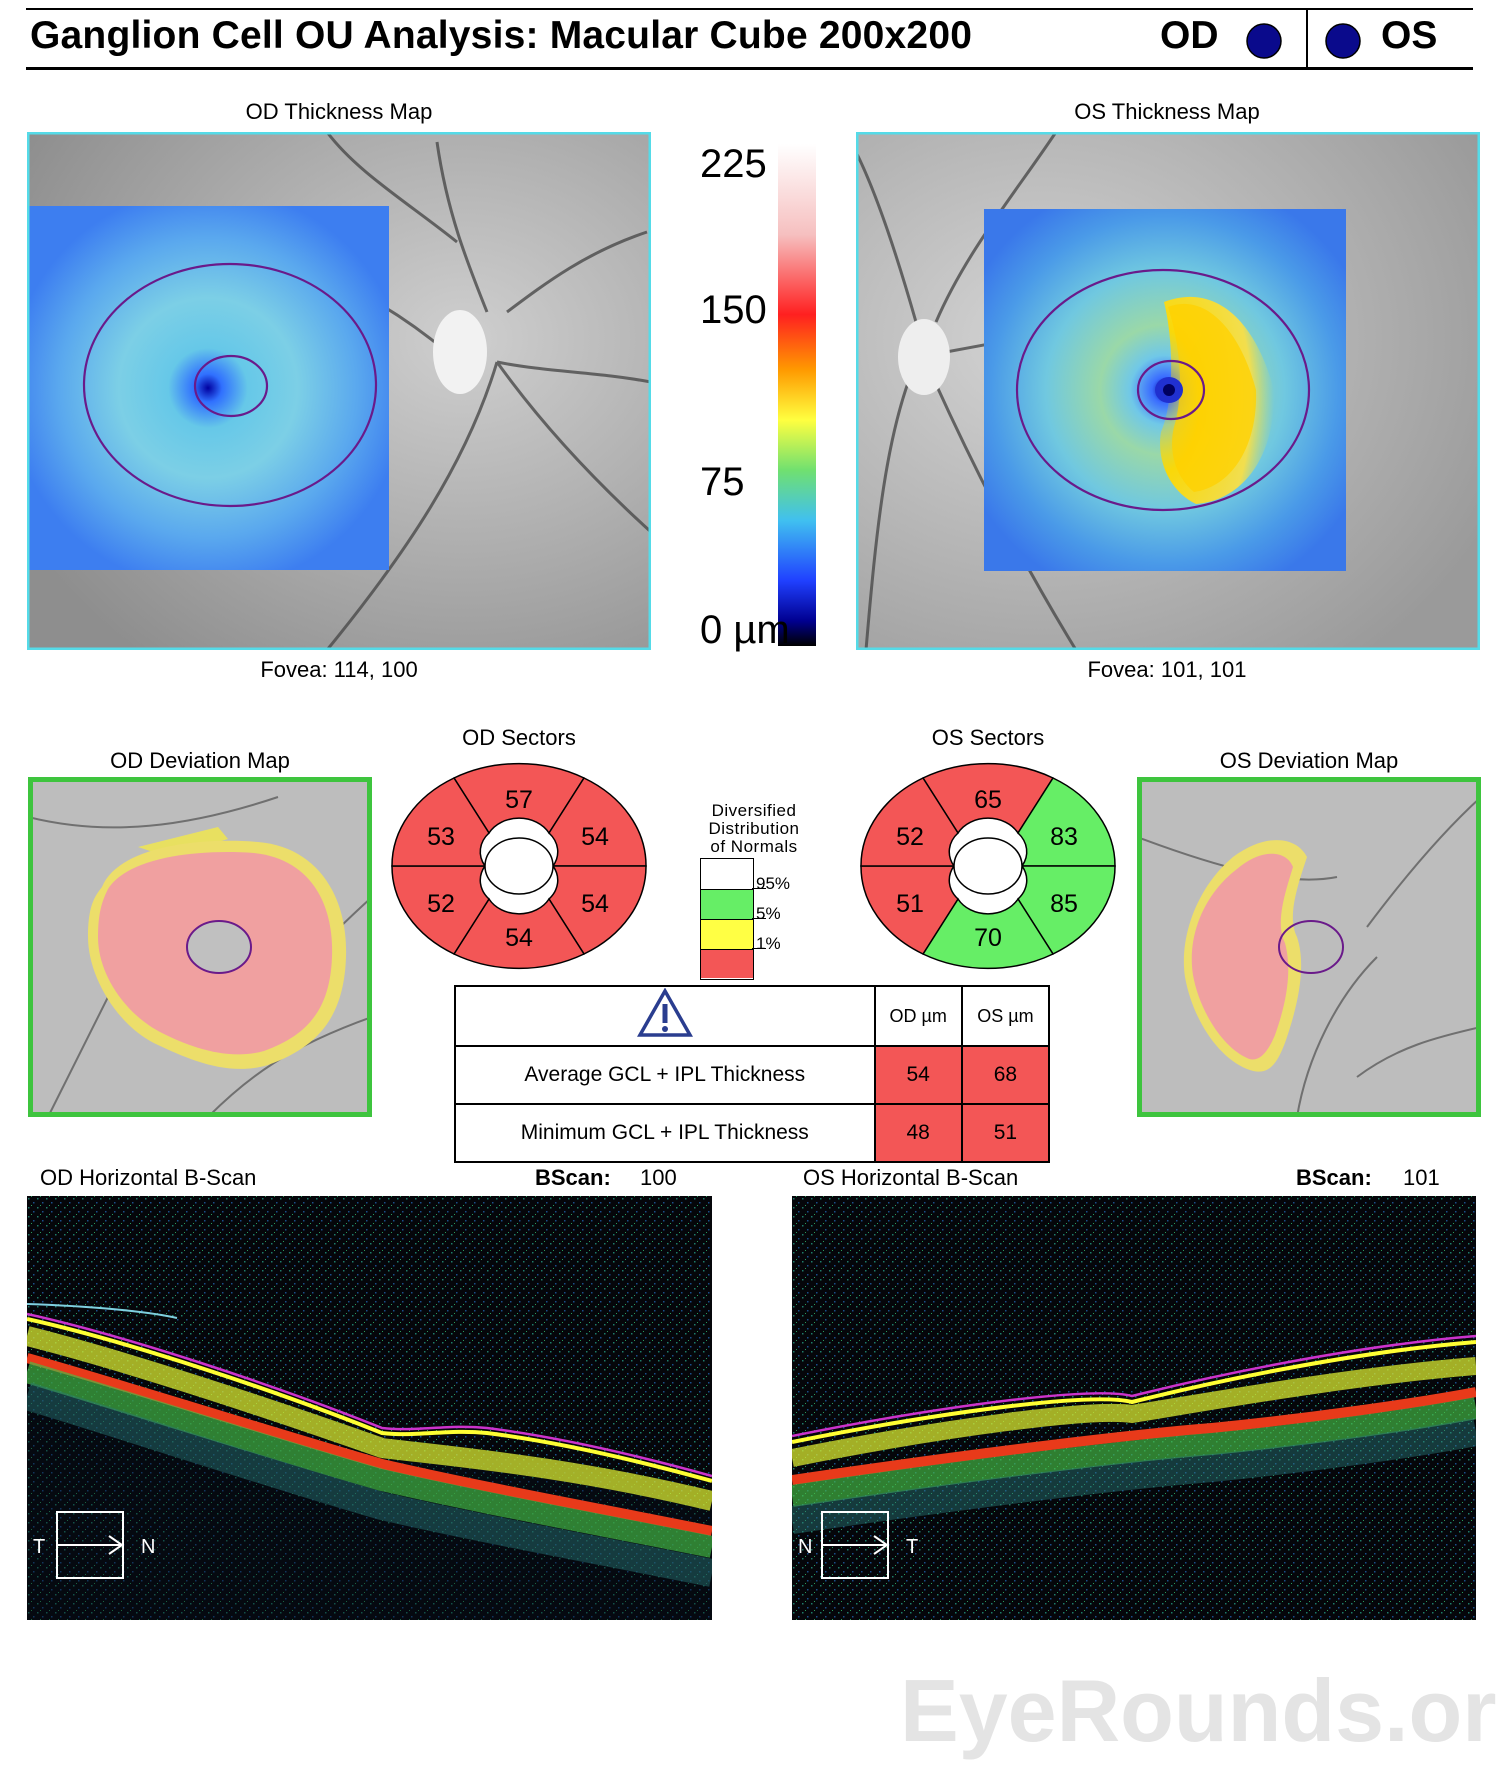  I want to click on os-sector-inferonasal, so click(1066, 910).